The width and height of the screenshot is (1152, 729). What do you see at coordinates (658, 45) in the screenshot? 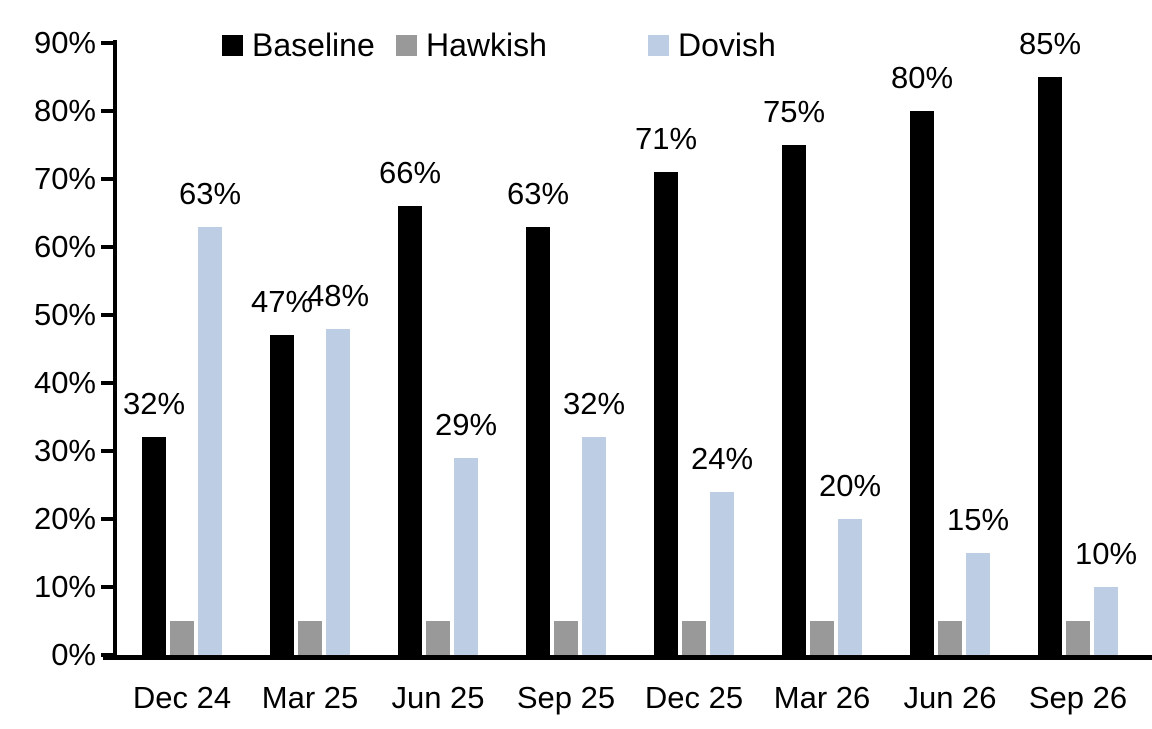
I see `legend-swatch-dovish` at bounding box center [658, 45].